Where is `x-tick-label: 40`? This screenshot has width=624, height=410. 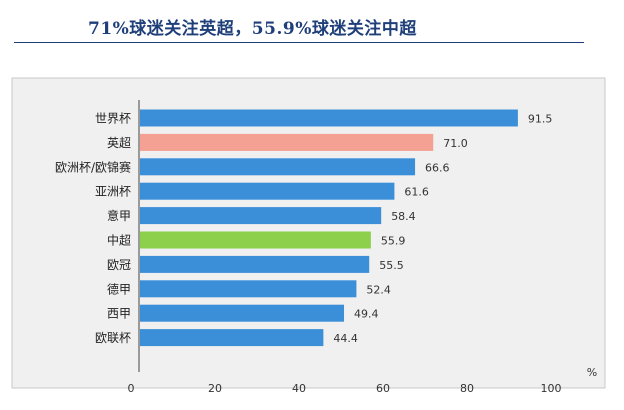
x-tick-label: 40 is located at coordinates (299, 388).